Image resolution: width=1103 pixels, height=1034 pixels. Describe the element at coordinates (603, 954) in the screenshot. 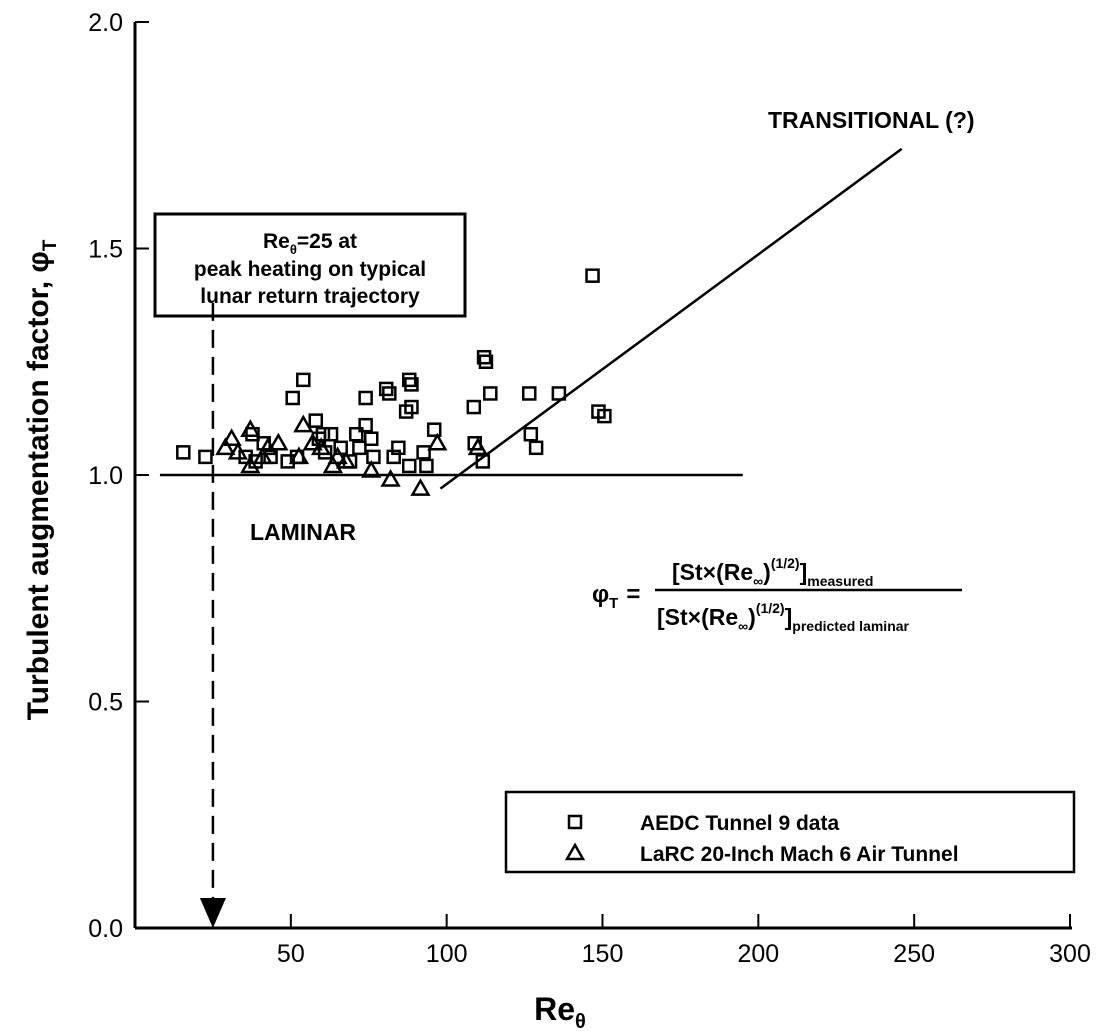

I see `x-tick-label: 150` at that location.